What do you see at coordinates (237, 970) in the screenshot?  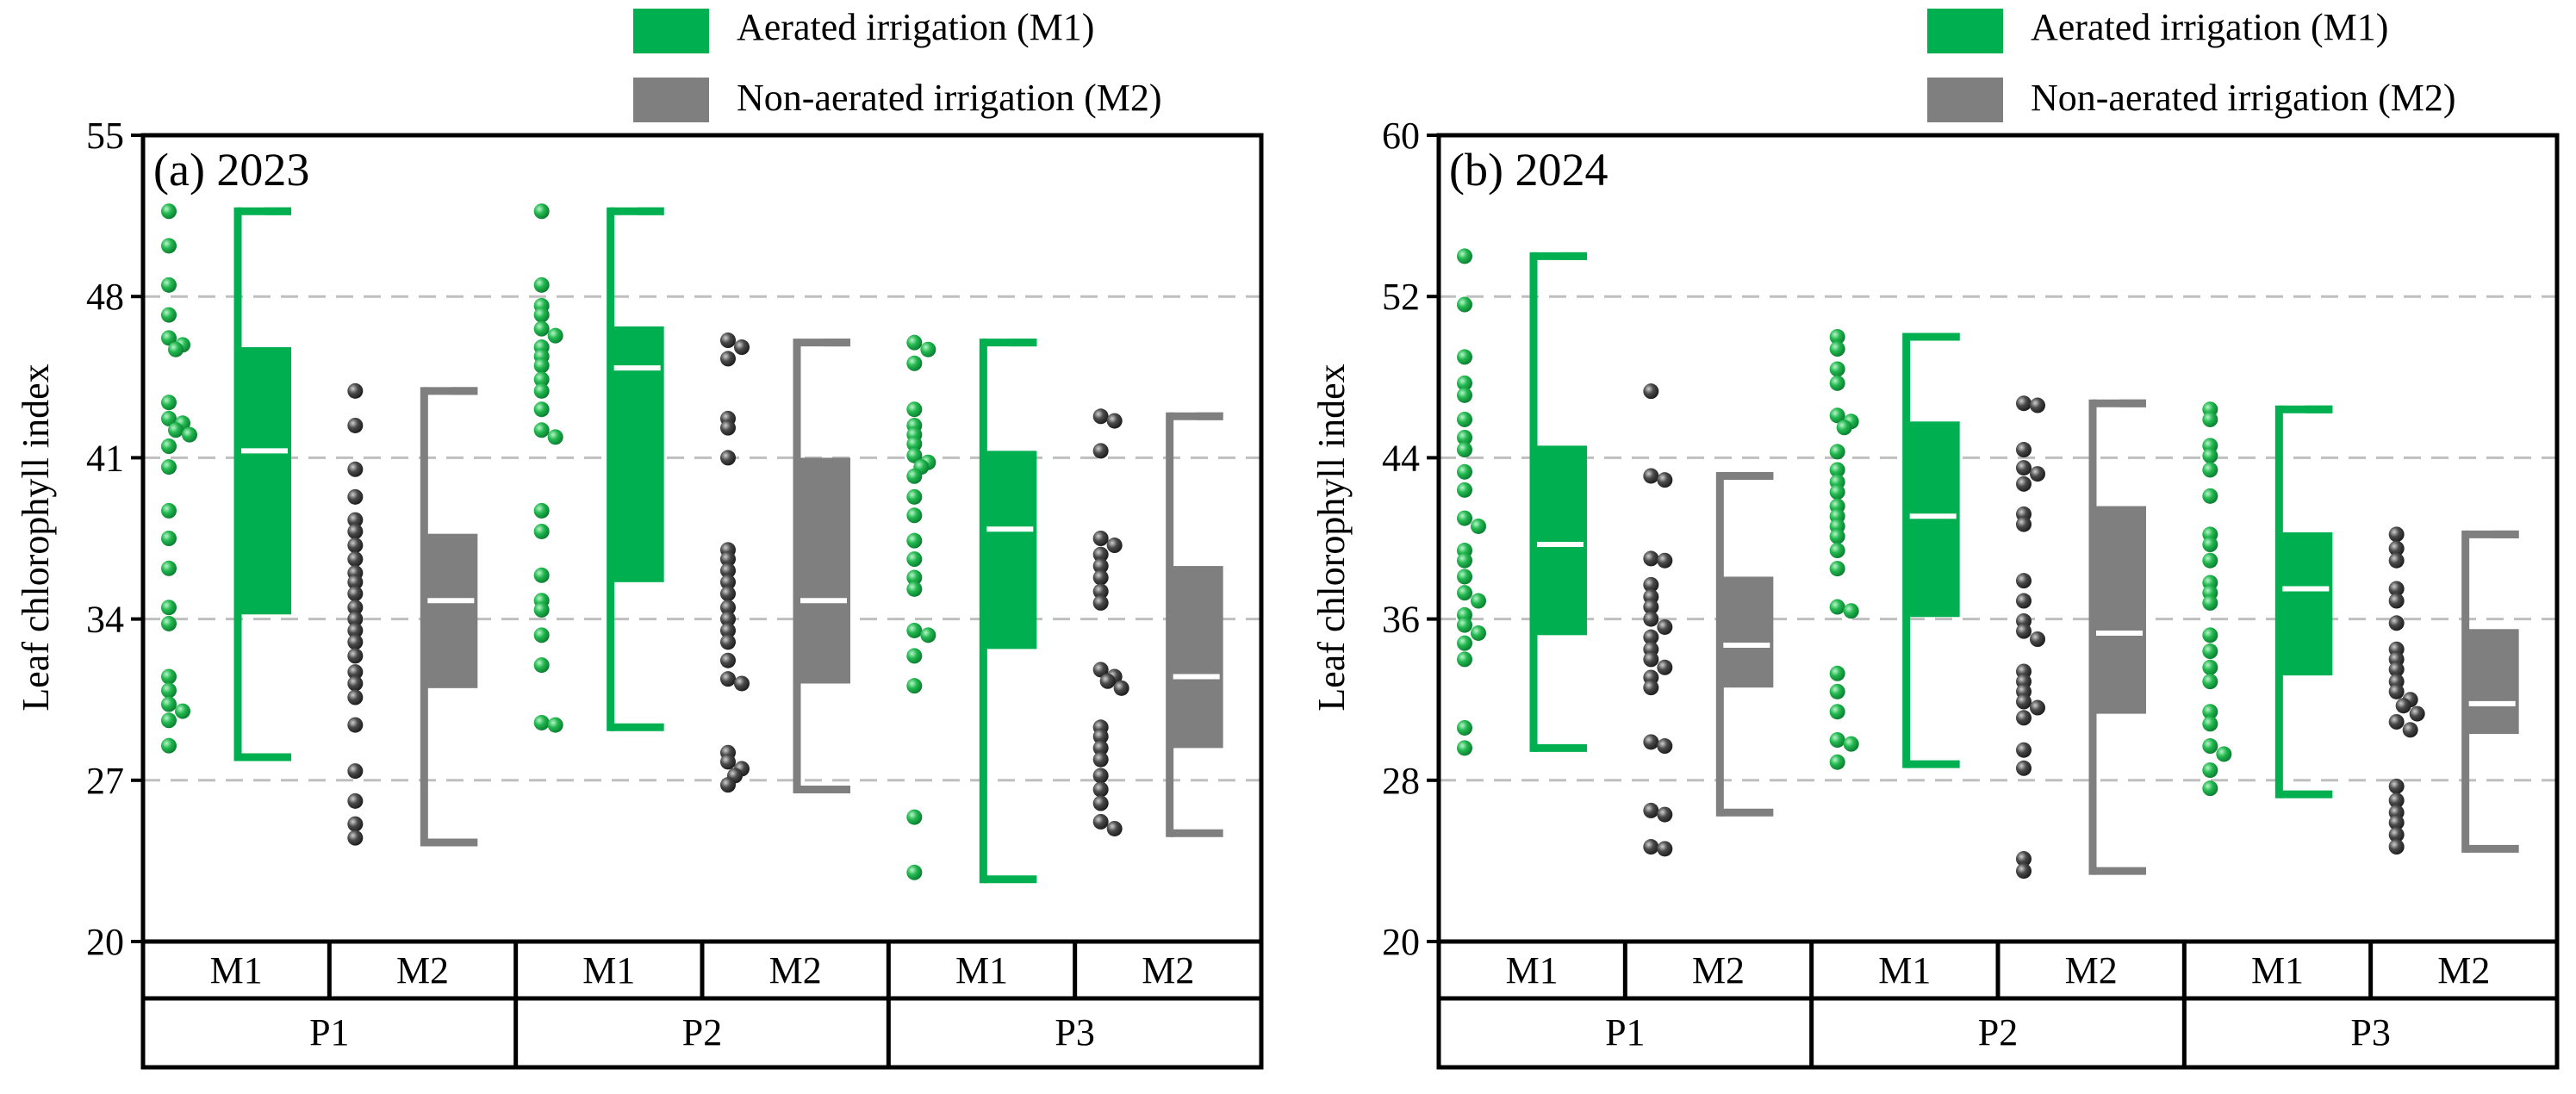 I see `cat-label-p1-m1: M1` at bounding box center [237, 970].